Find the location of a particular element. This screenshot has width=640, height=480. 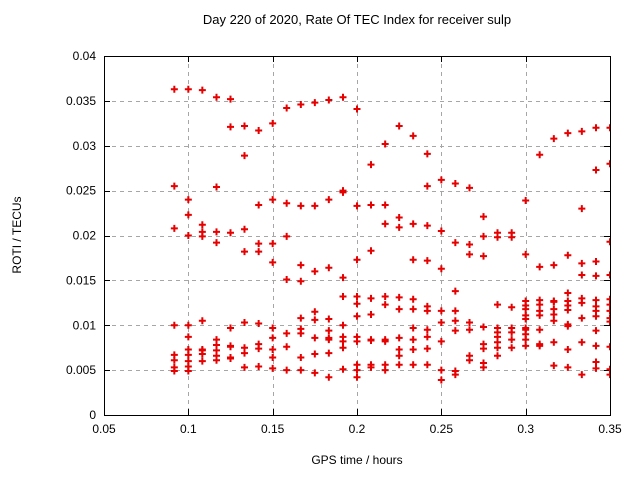

y-tick-label: 0.015 is located at coordinates (81, 280).